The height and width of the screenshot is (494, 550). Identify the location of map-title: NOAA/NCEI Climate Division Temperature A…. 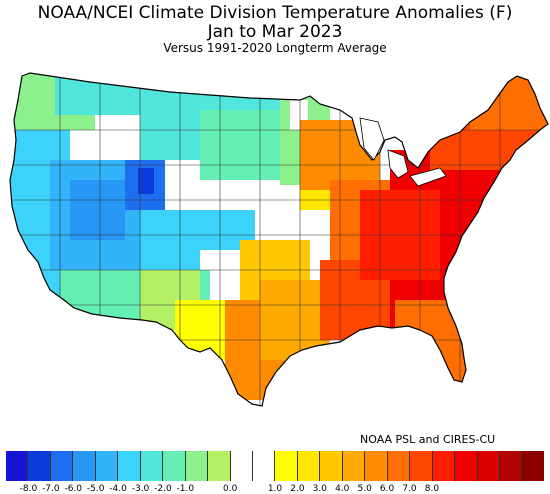
(275, 13).